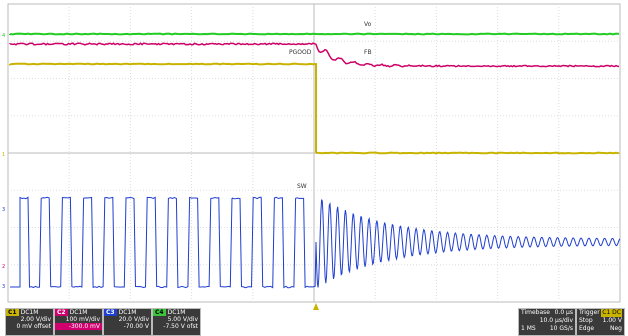  What do you see at coordinates (611, 313) in the screenshot?
I see `trigger-channel: C1 DC` at bounding box center [611, 313].